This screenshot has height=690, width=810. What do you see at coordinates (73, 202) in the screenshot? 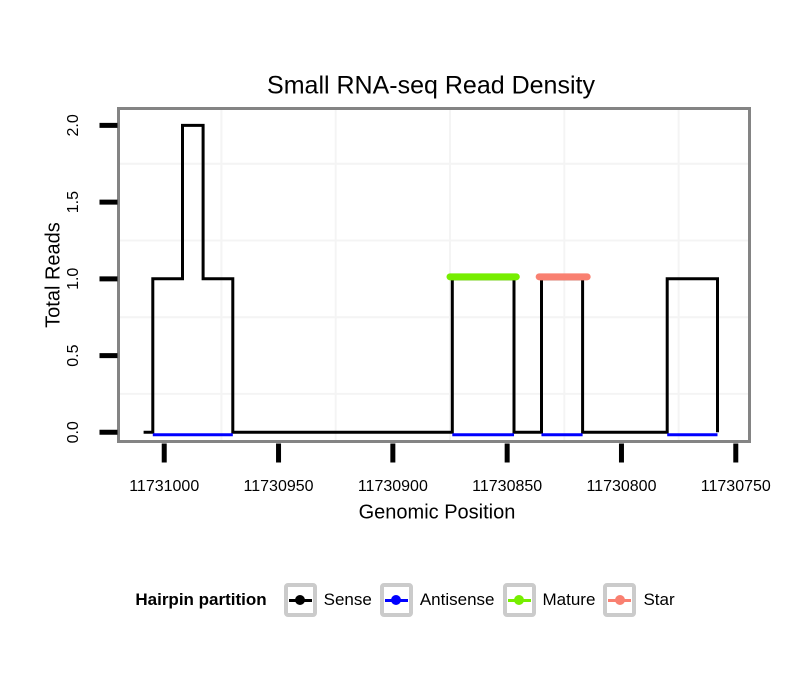
I see `y-axis-tick-label: 1.5` at bounding box center [73, 202].